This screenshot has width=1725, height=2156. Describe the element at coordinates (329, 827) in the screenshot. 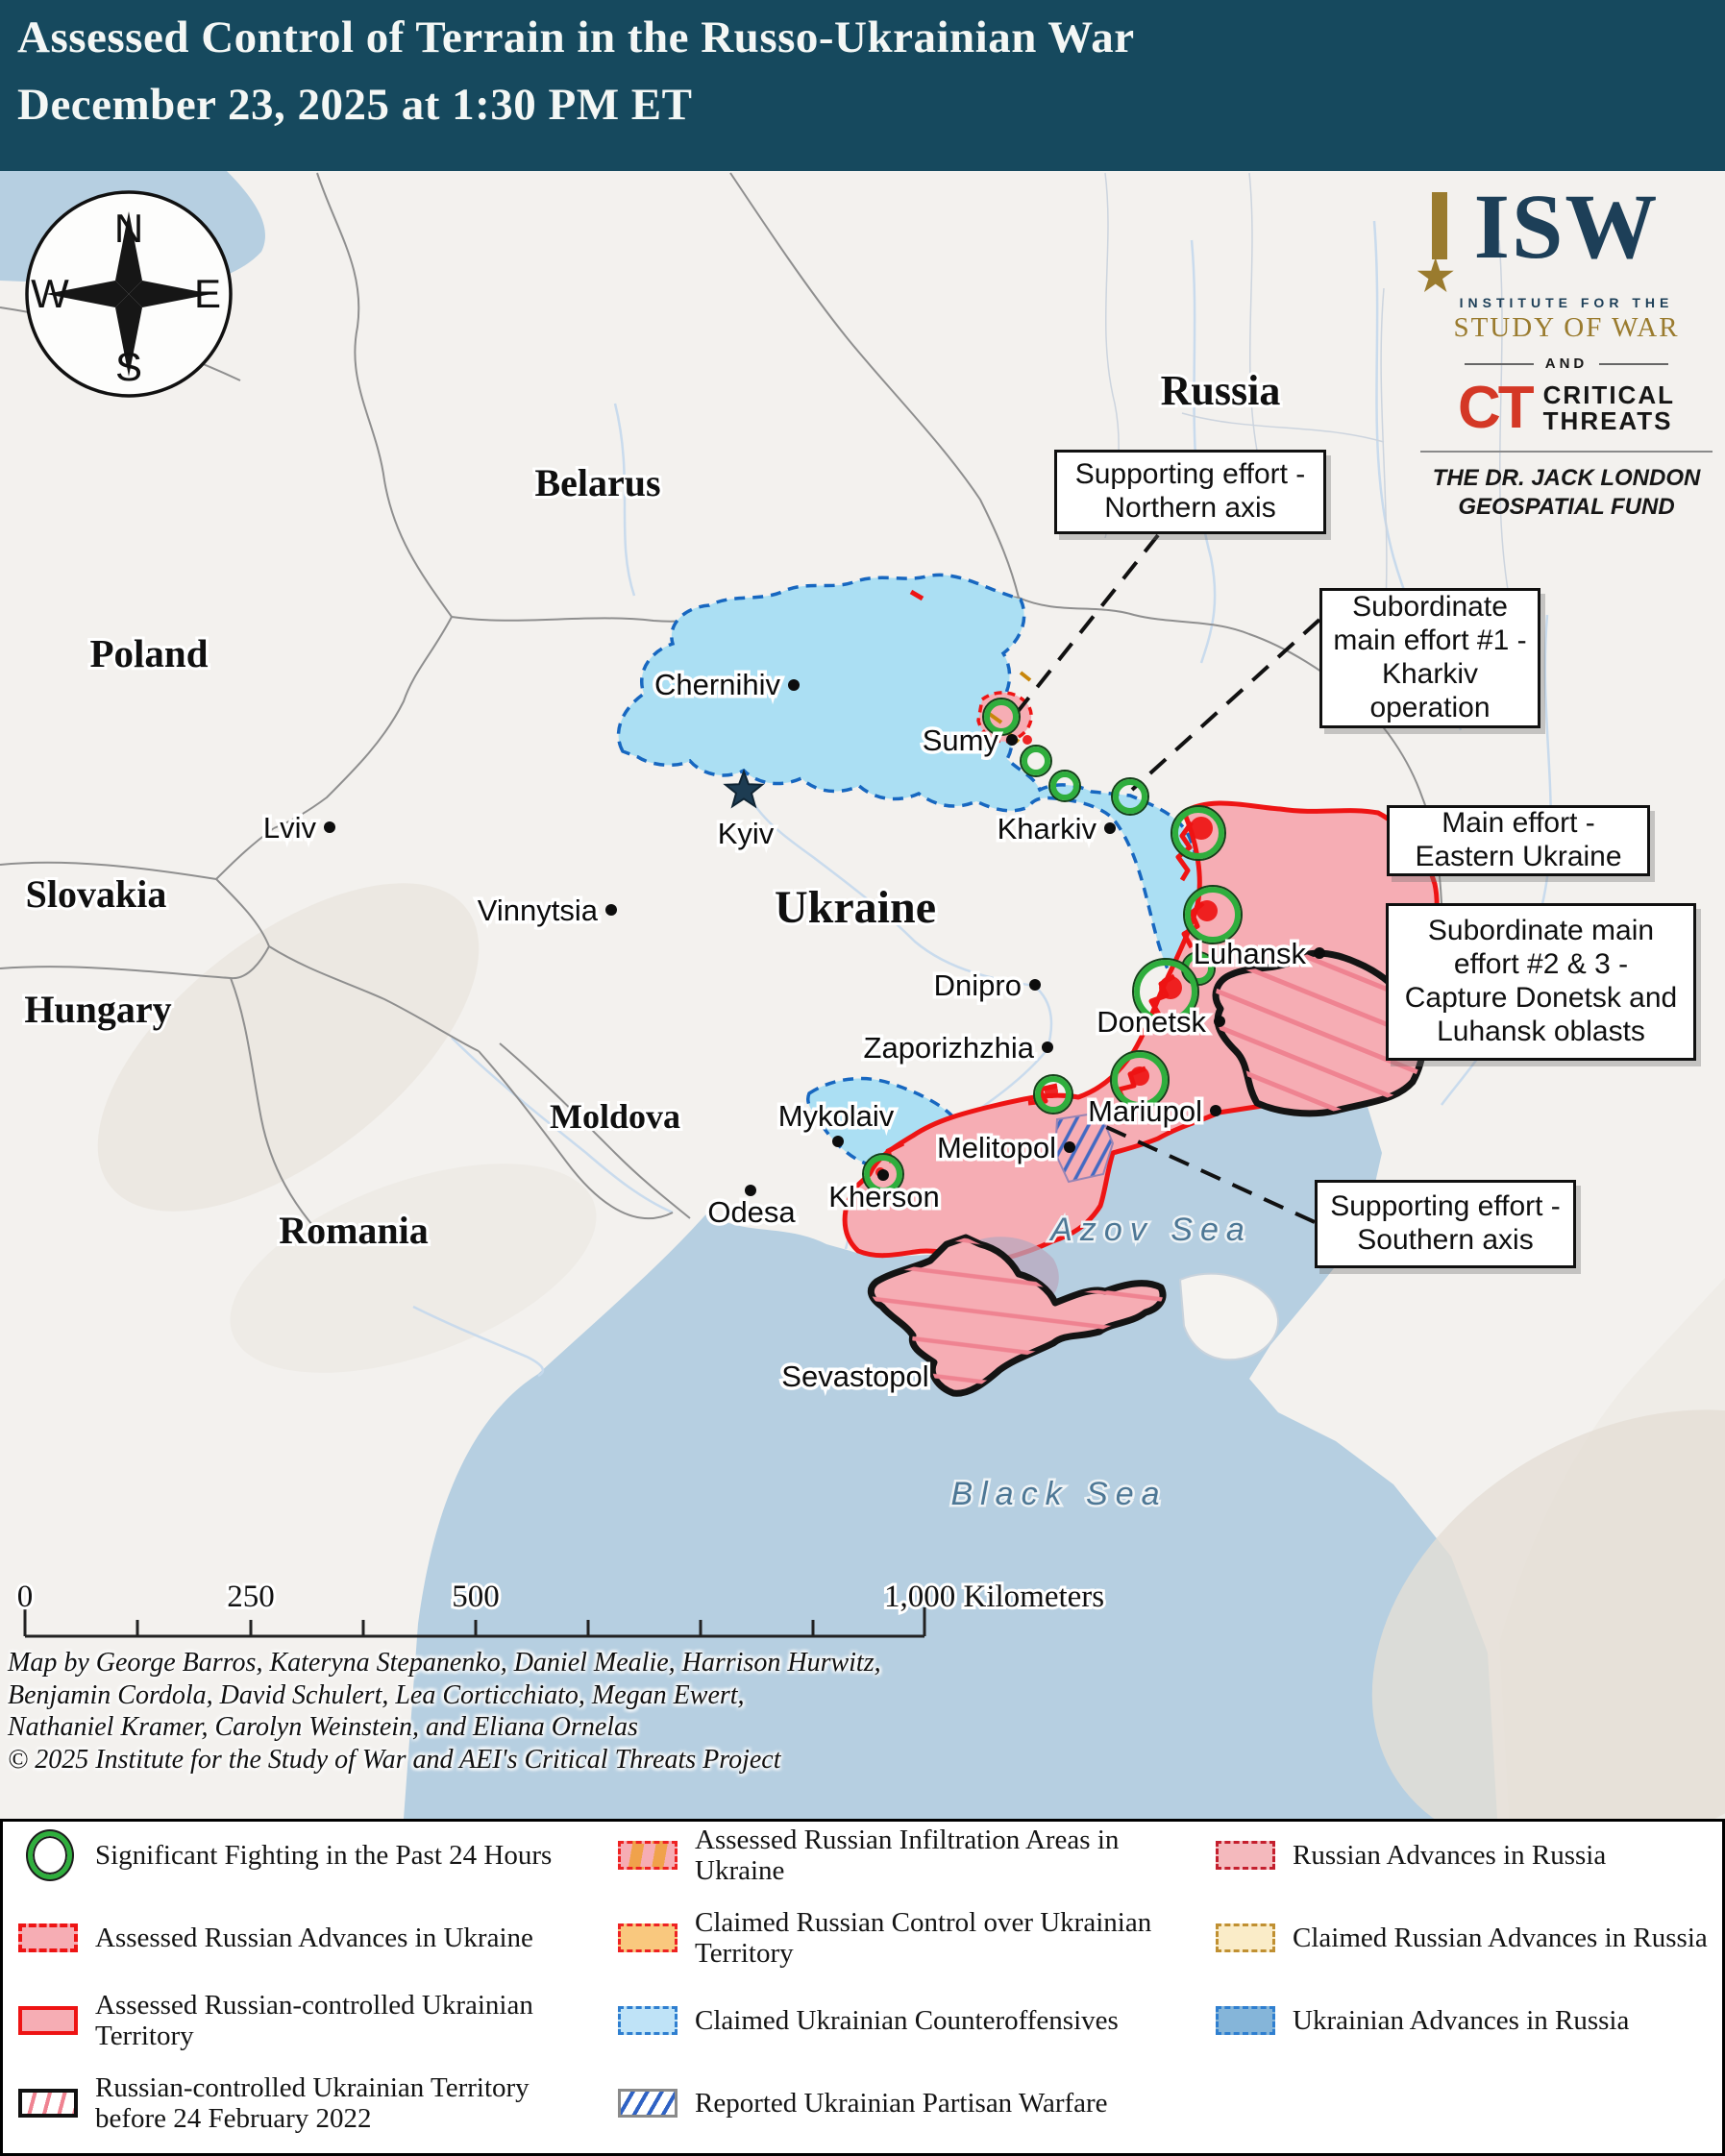

I see `city-dot-lviv` at that location.